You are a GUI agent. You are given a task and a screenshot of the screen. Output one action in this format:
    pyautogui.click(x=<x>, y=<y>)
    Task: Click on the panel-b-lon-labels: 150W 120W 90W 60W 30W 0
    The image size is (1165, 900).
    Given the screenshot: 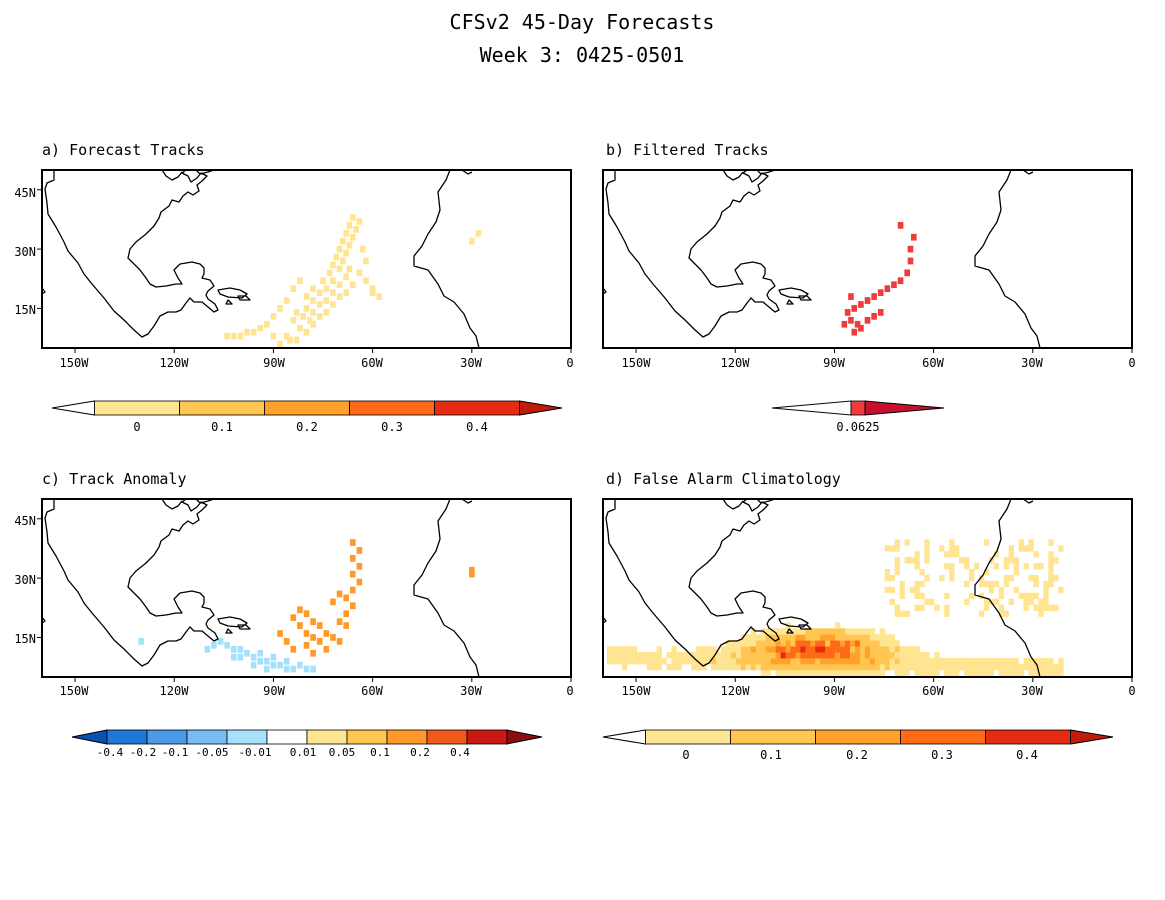 What is the action you would take?
    pyautogui.click(x=879, y=363)
    